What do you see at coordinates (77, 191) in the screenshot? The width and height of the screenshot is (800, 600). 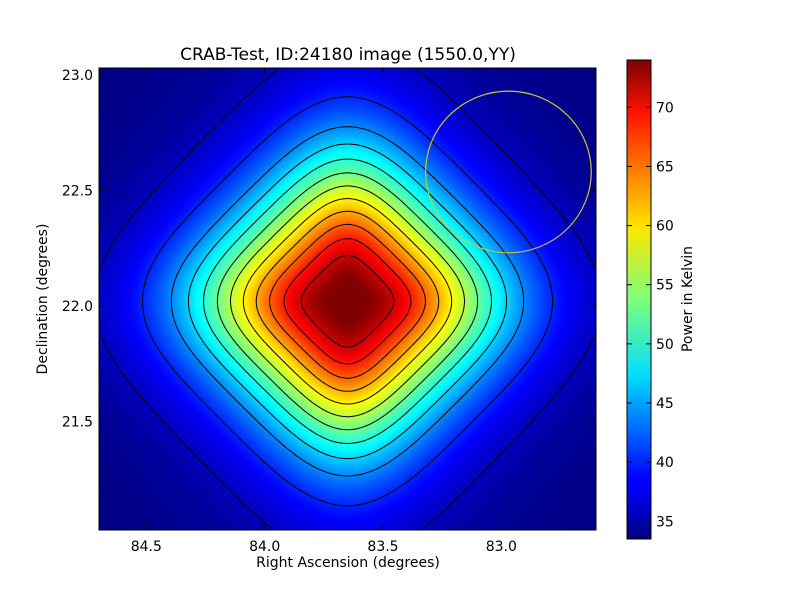 I see `y-tick-label: 22.5` at bounding box center [77, 191].